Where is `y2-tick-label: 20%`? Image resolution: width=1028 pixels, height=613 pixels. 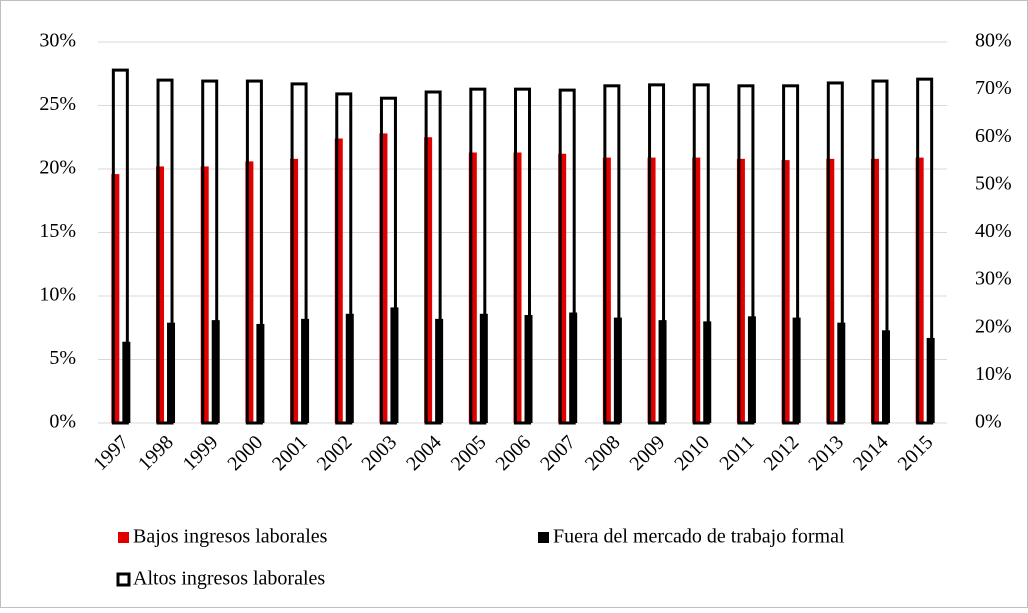
y2-tick-label: 20% is located at coordinates (993, 326).